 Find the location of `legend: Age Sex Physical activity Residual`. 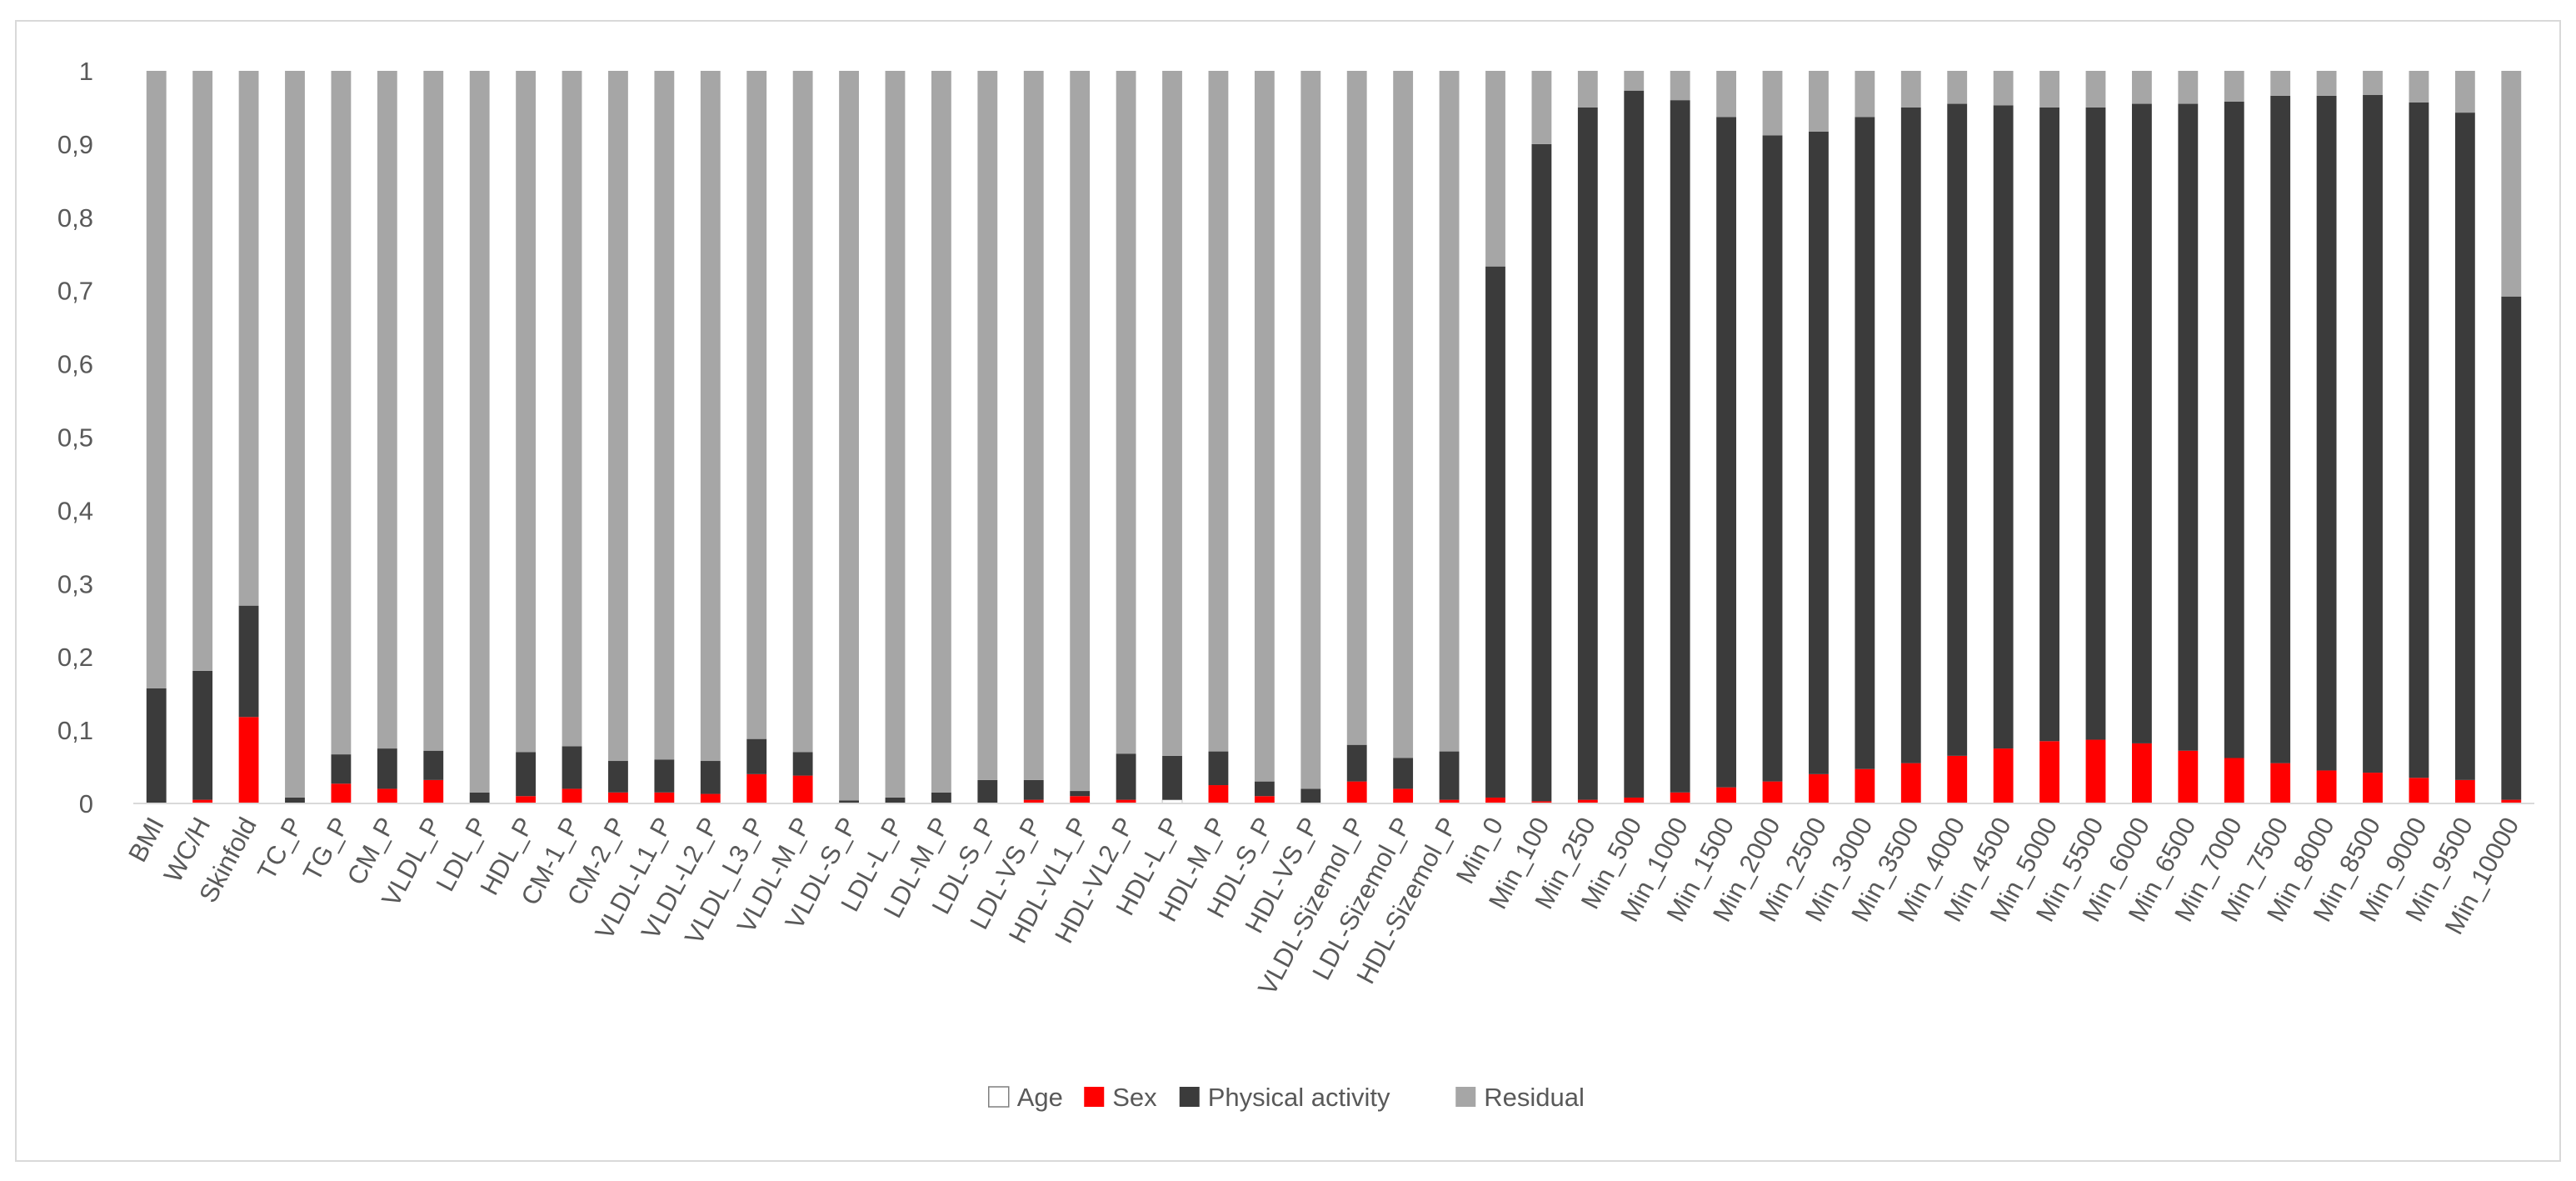

legend: Age Sex Physical activity Residual is located at coordinates (1286, 1097).